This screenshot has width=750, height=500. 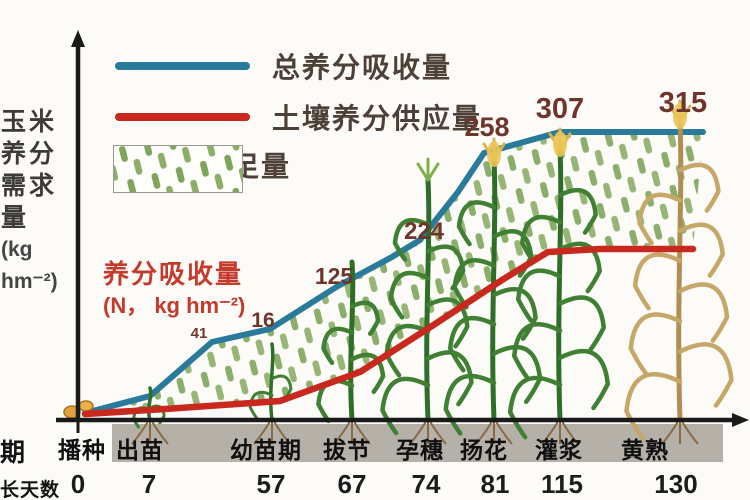 I want to click on hatch-swatch, so click(x=178, y=169).